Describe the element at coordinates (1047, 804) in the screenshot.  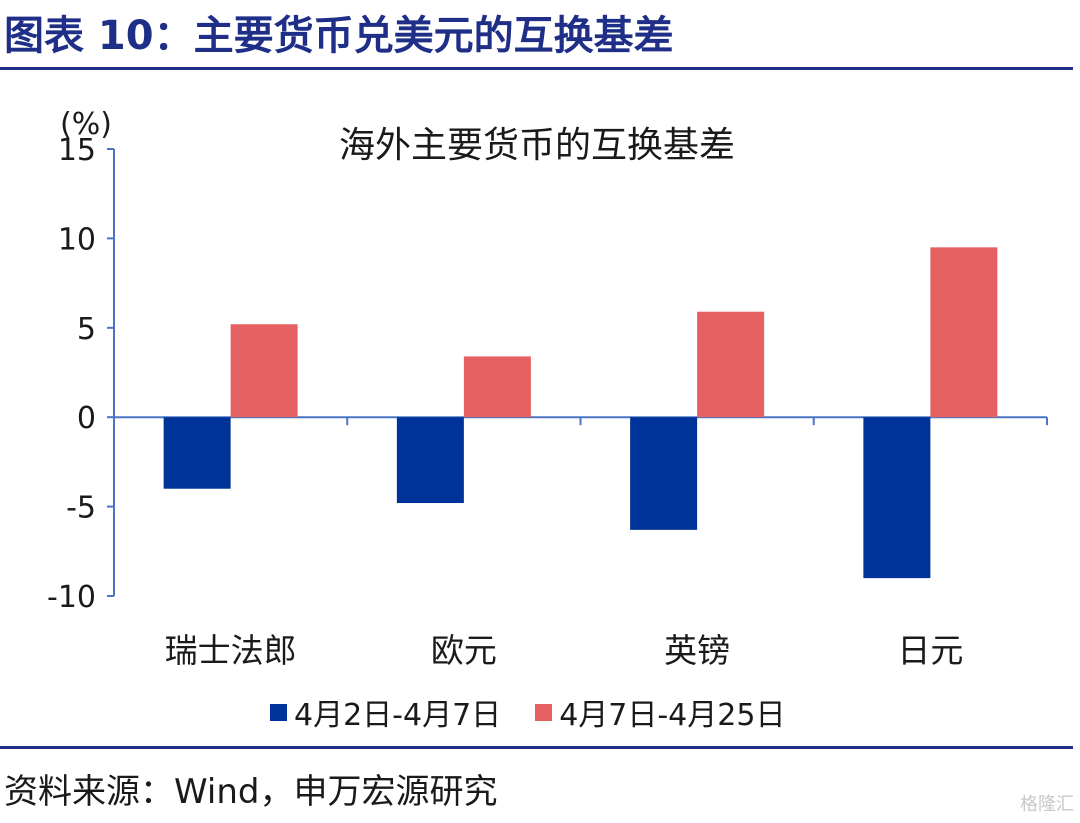
I see `watermark: 格隆汇` at that location.